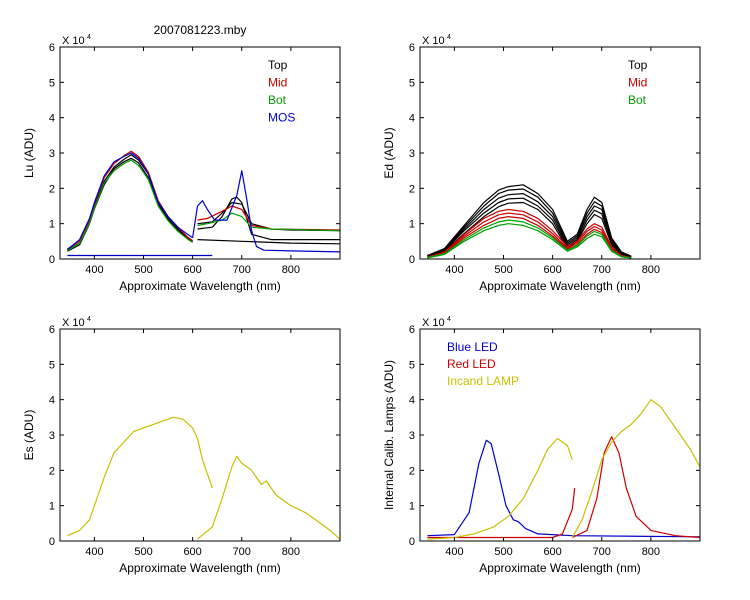 This screenshot has width=750, height=600. I want to click on legend-entry-mos: MOS, so click(281, 118).